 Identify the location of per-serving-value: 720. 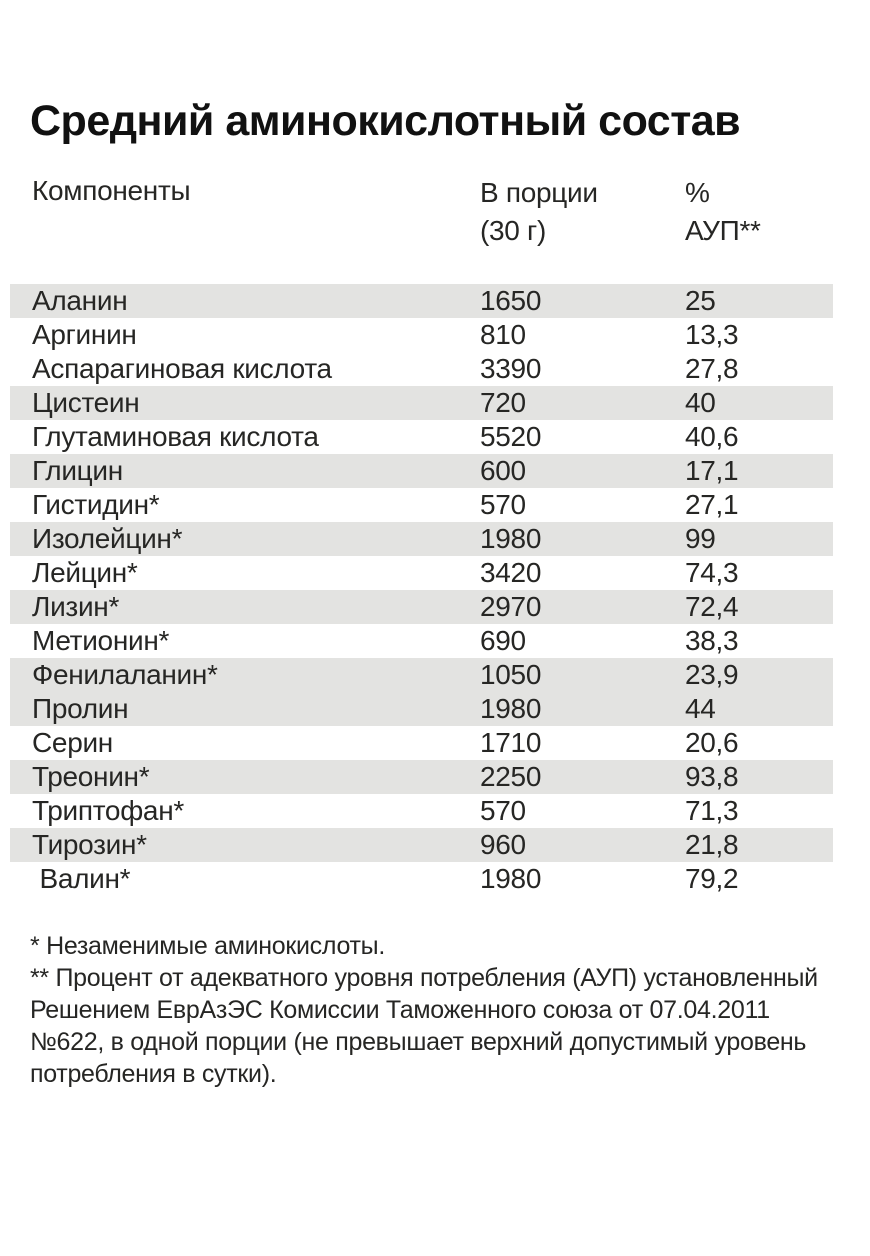
(503, 402).